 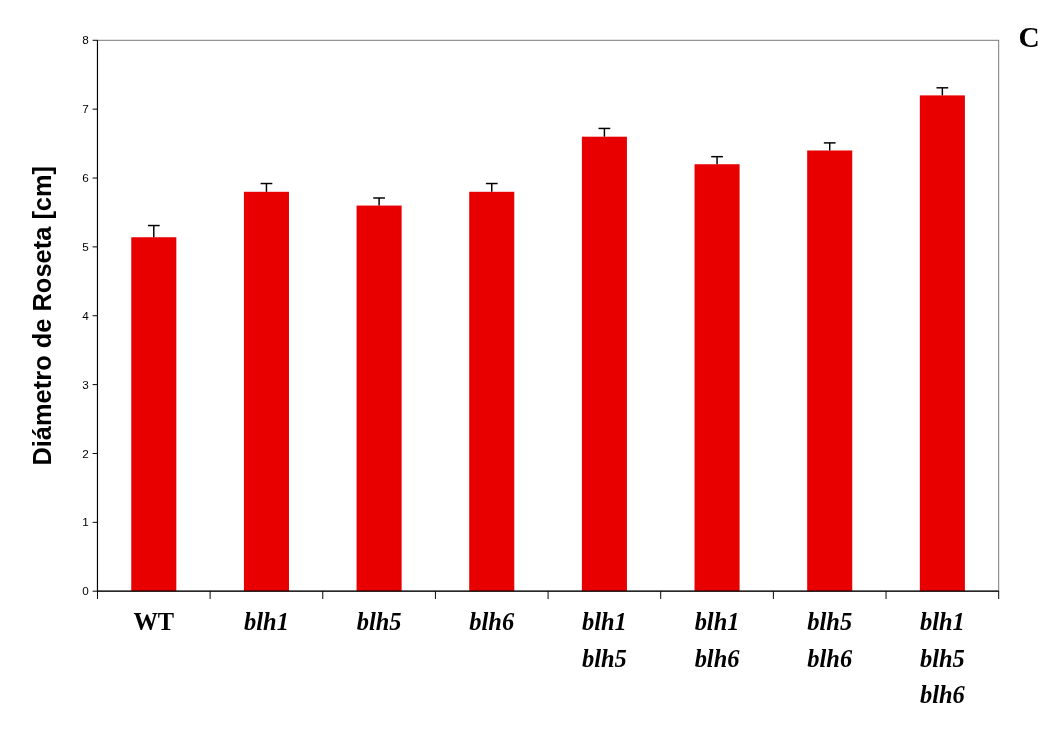 I want to click on x-tick-label: blh1 blh5, so click(x=604, y=640).